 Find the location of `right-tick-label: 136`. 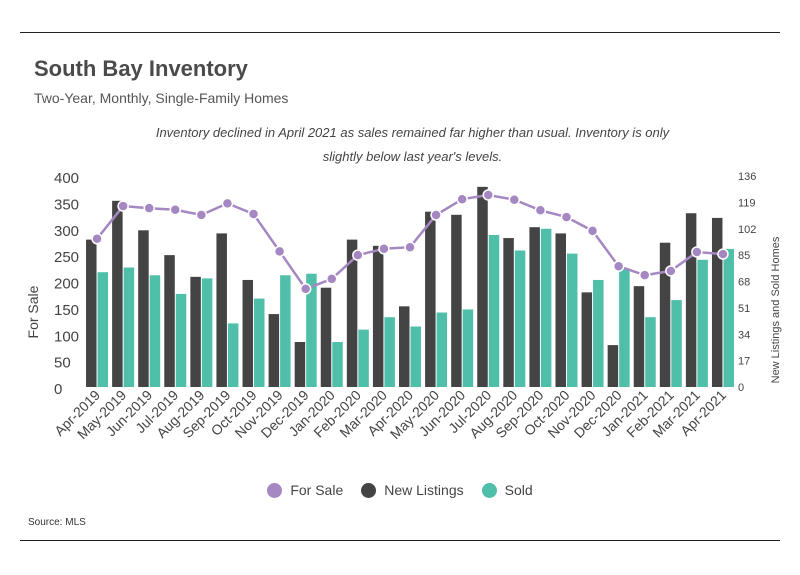

right-tick-label: 136 is located at coordinates (747, 177).